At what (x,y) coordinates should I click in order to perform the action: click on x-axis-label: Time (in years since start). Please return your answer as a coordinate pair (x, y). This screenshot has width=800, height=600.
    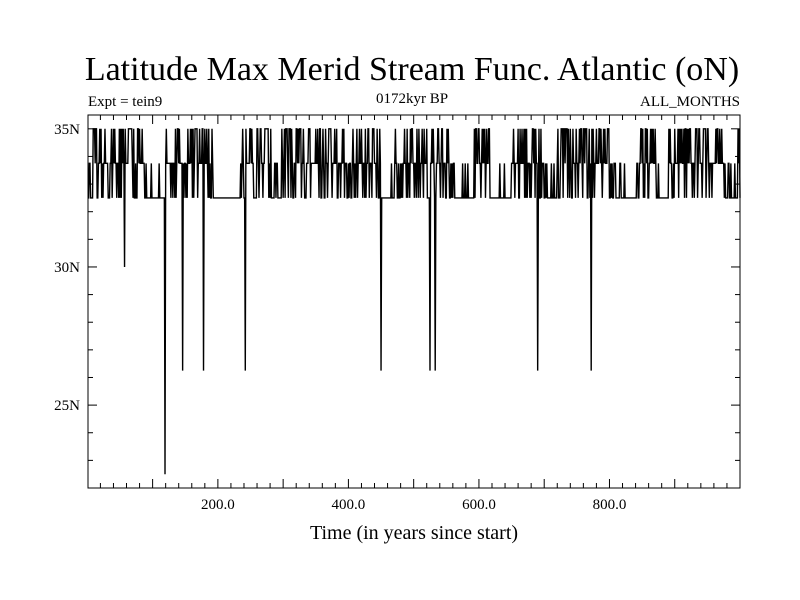
    Looking at the image, I should click on (414, 533).